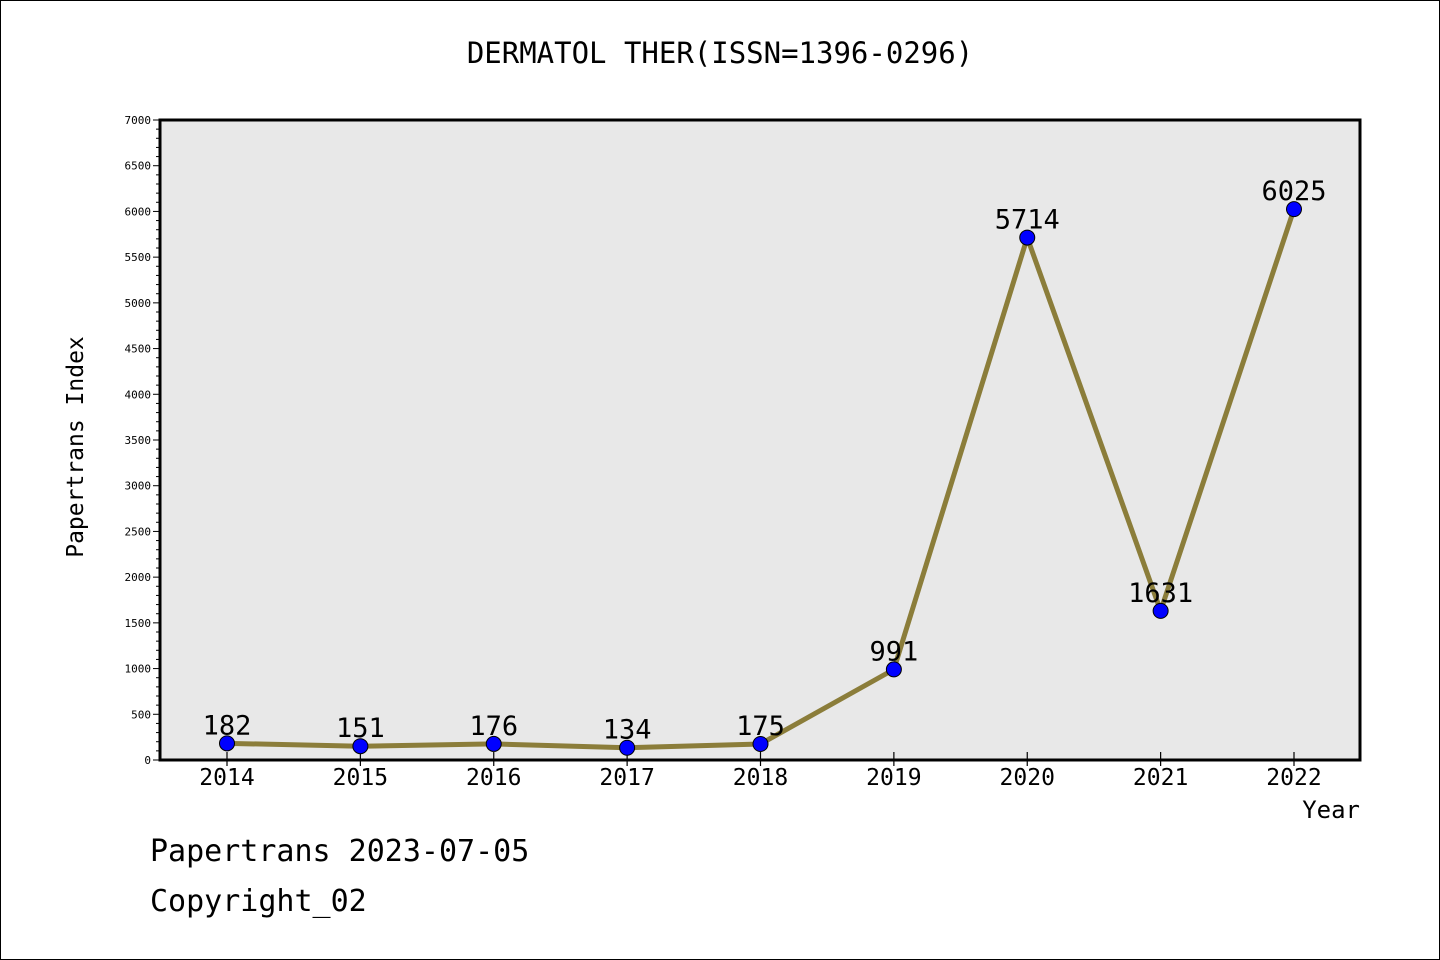 The image size is (1440, 960). I want to click on y-tick-label: 500, so click(141, 714).